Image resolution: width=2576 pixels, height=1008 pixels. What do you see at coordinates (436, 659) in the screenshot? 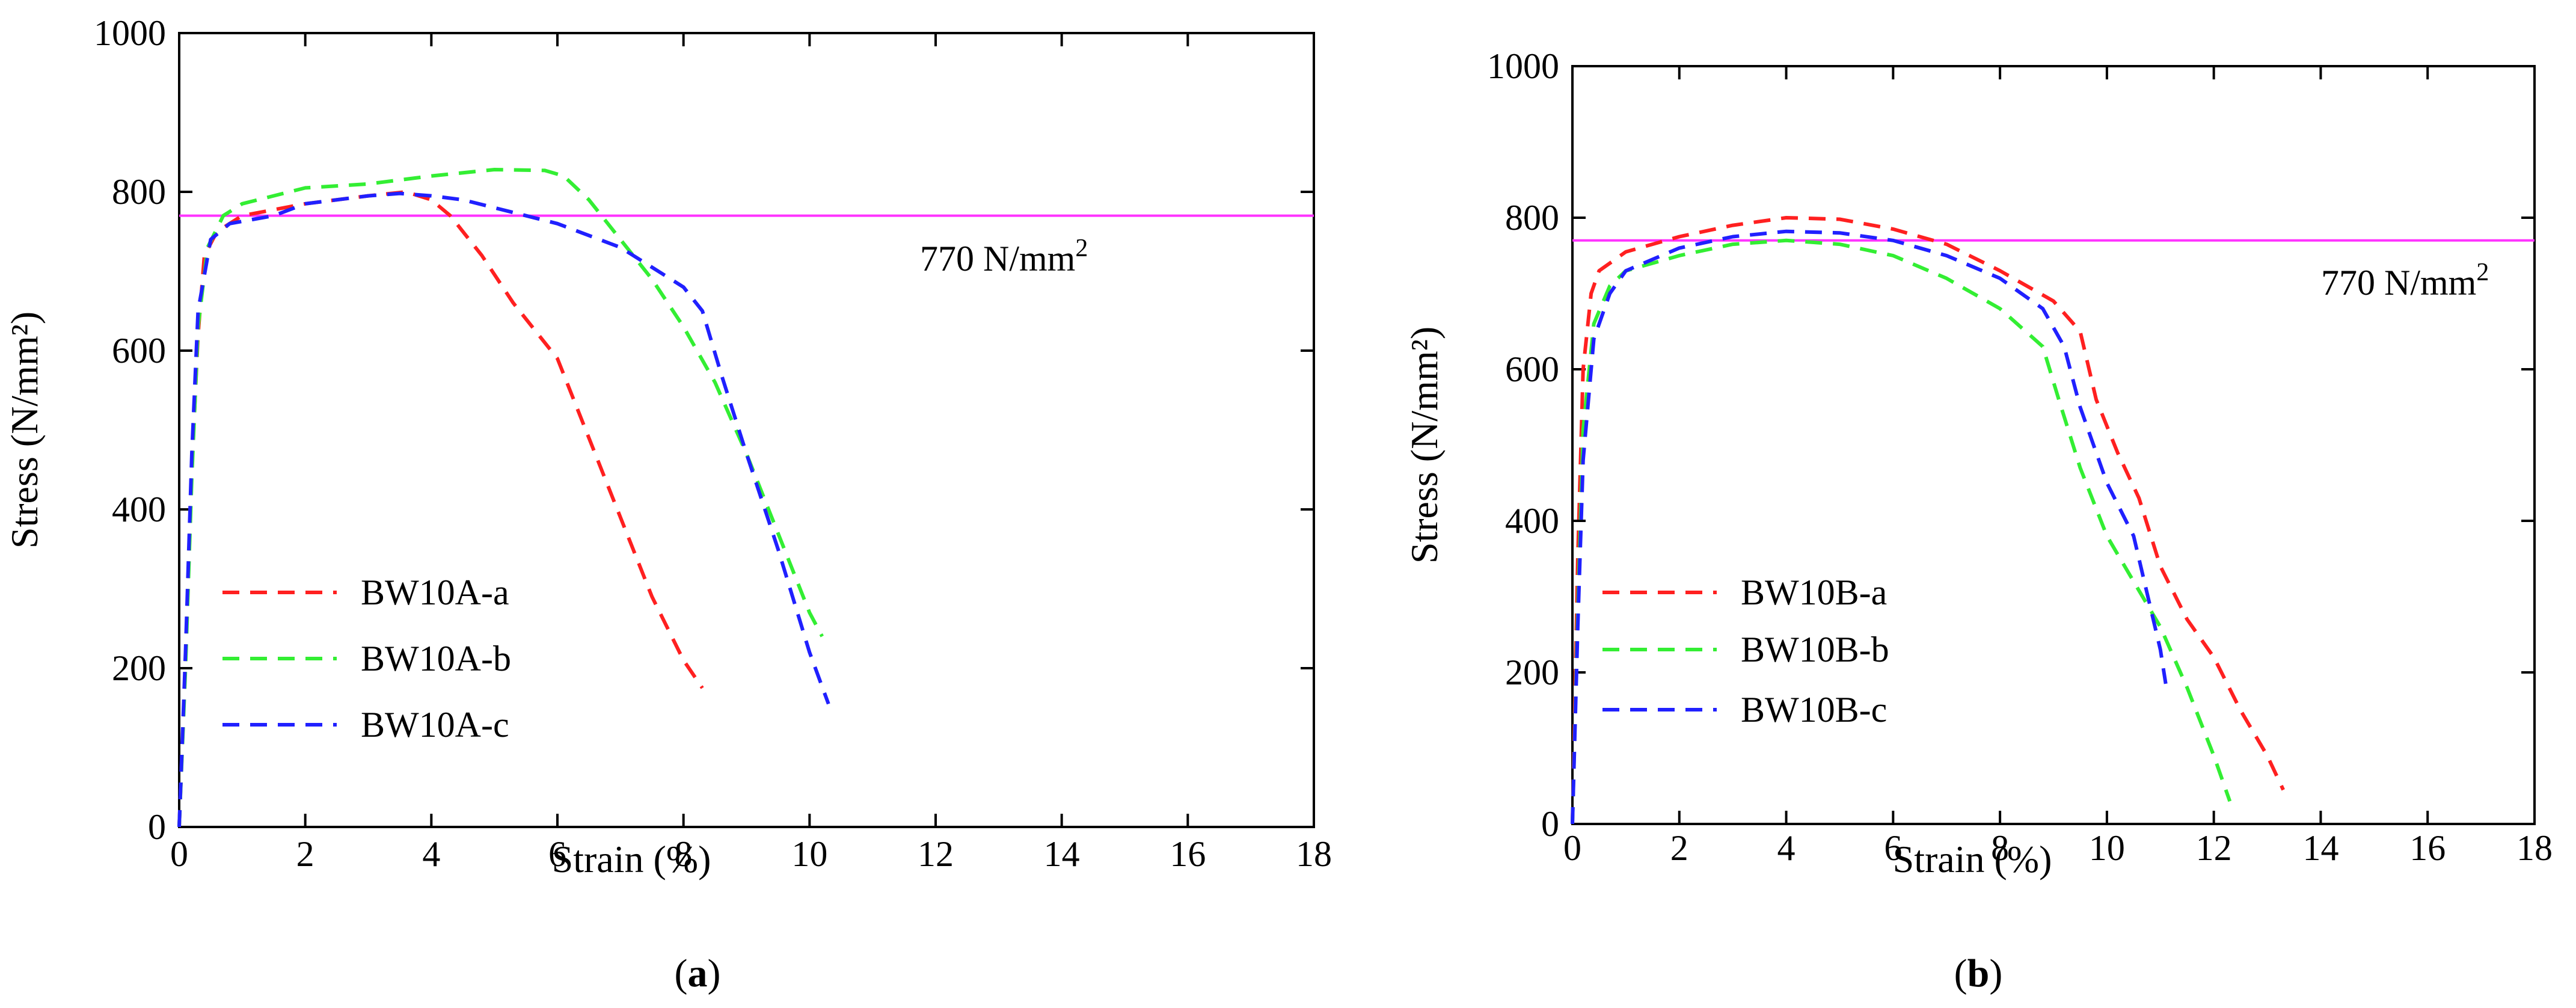
I see `legend-label-BW10A-b: BW10A-b` at bounding box center [436, 659].